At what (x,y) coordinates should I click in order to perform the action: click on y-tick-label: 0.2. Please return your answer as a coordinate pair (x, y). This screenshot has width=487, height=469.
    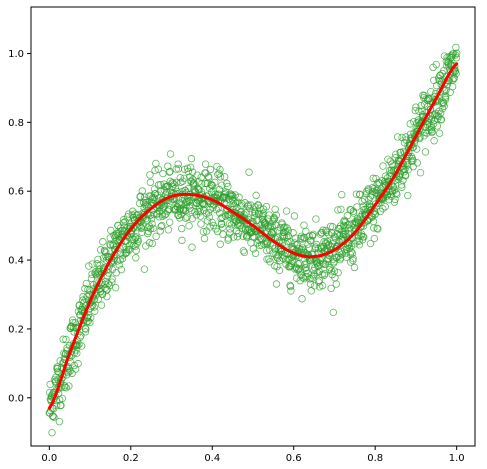
    Looking at the image, I should click on (16, 329).